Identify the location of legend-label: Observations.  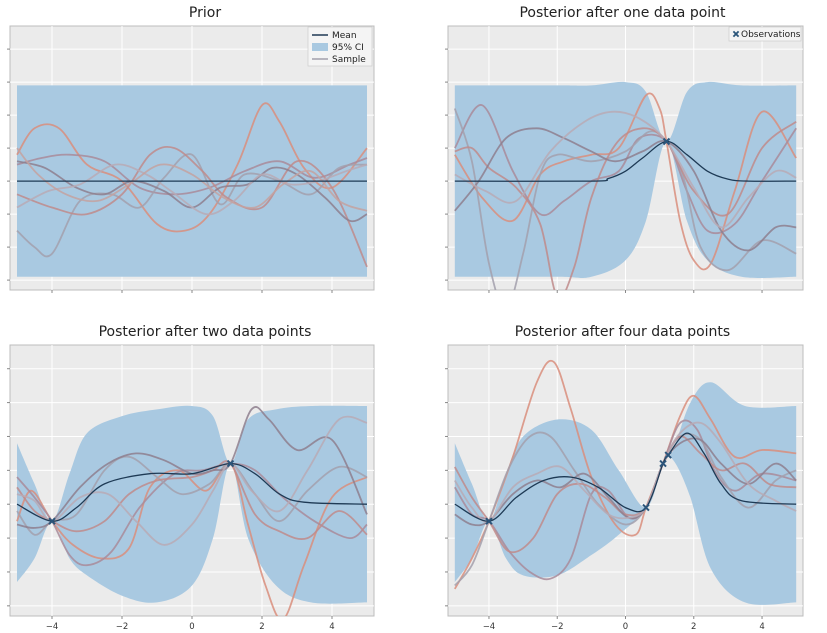
(771, 35).